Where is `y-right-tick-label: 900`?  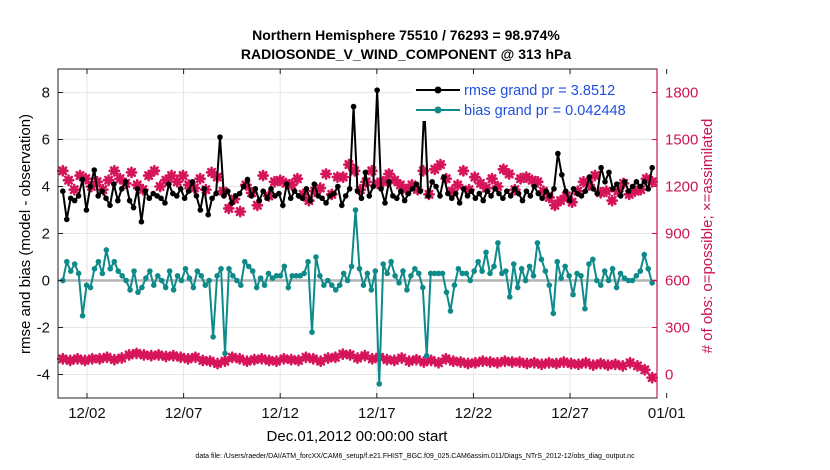 y-right-tick-label: 900 is located at coordinates (677, 234).